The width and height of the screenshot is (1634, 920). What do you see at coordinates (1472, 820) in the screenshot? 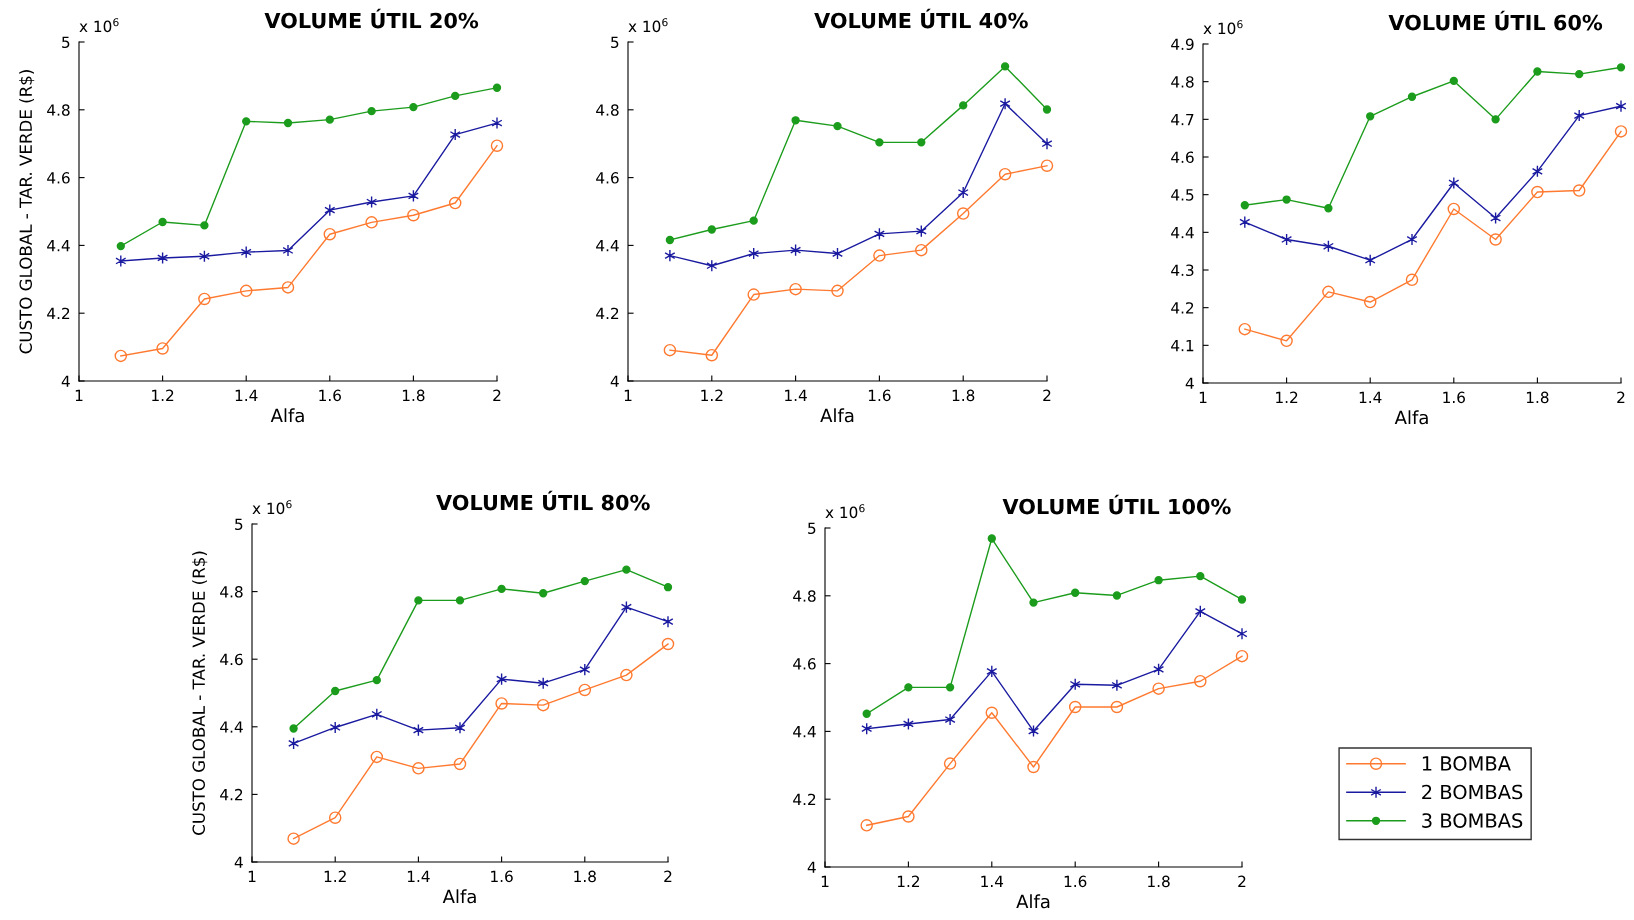
I see `legend-label: 3 BOMBAS` at bounding box center [1472, 820].